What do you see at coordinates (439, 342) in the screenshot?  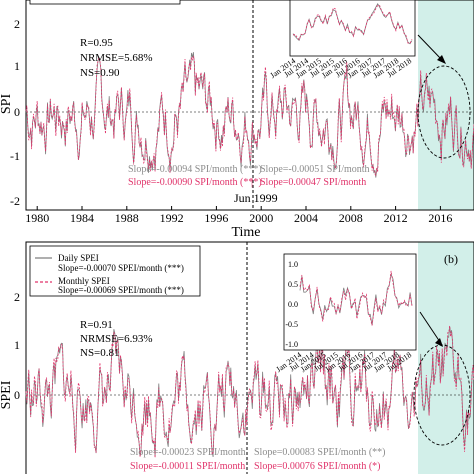 I see `panel-b-arrow-head` at bounding box center [439, 342].